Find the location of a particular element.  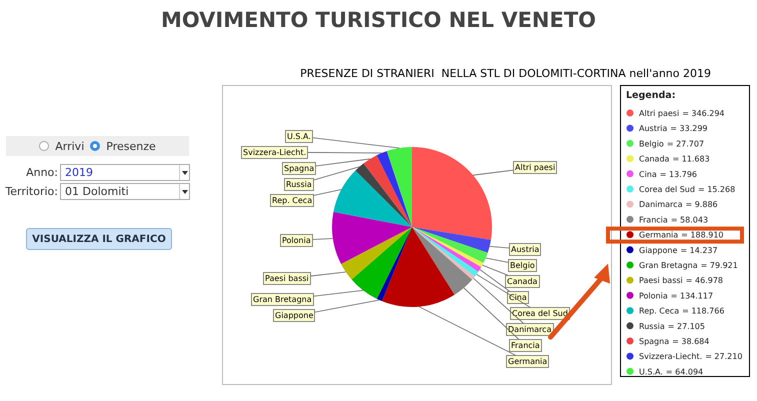

text: Arrivi is located at coordinates (69, 146).